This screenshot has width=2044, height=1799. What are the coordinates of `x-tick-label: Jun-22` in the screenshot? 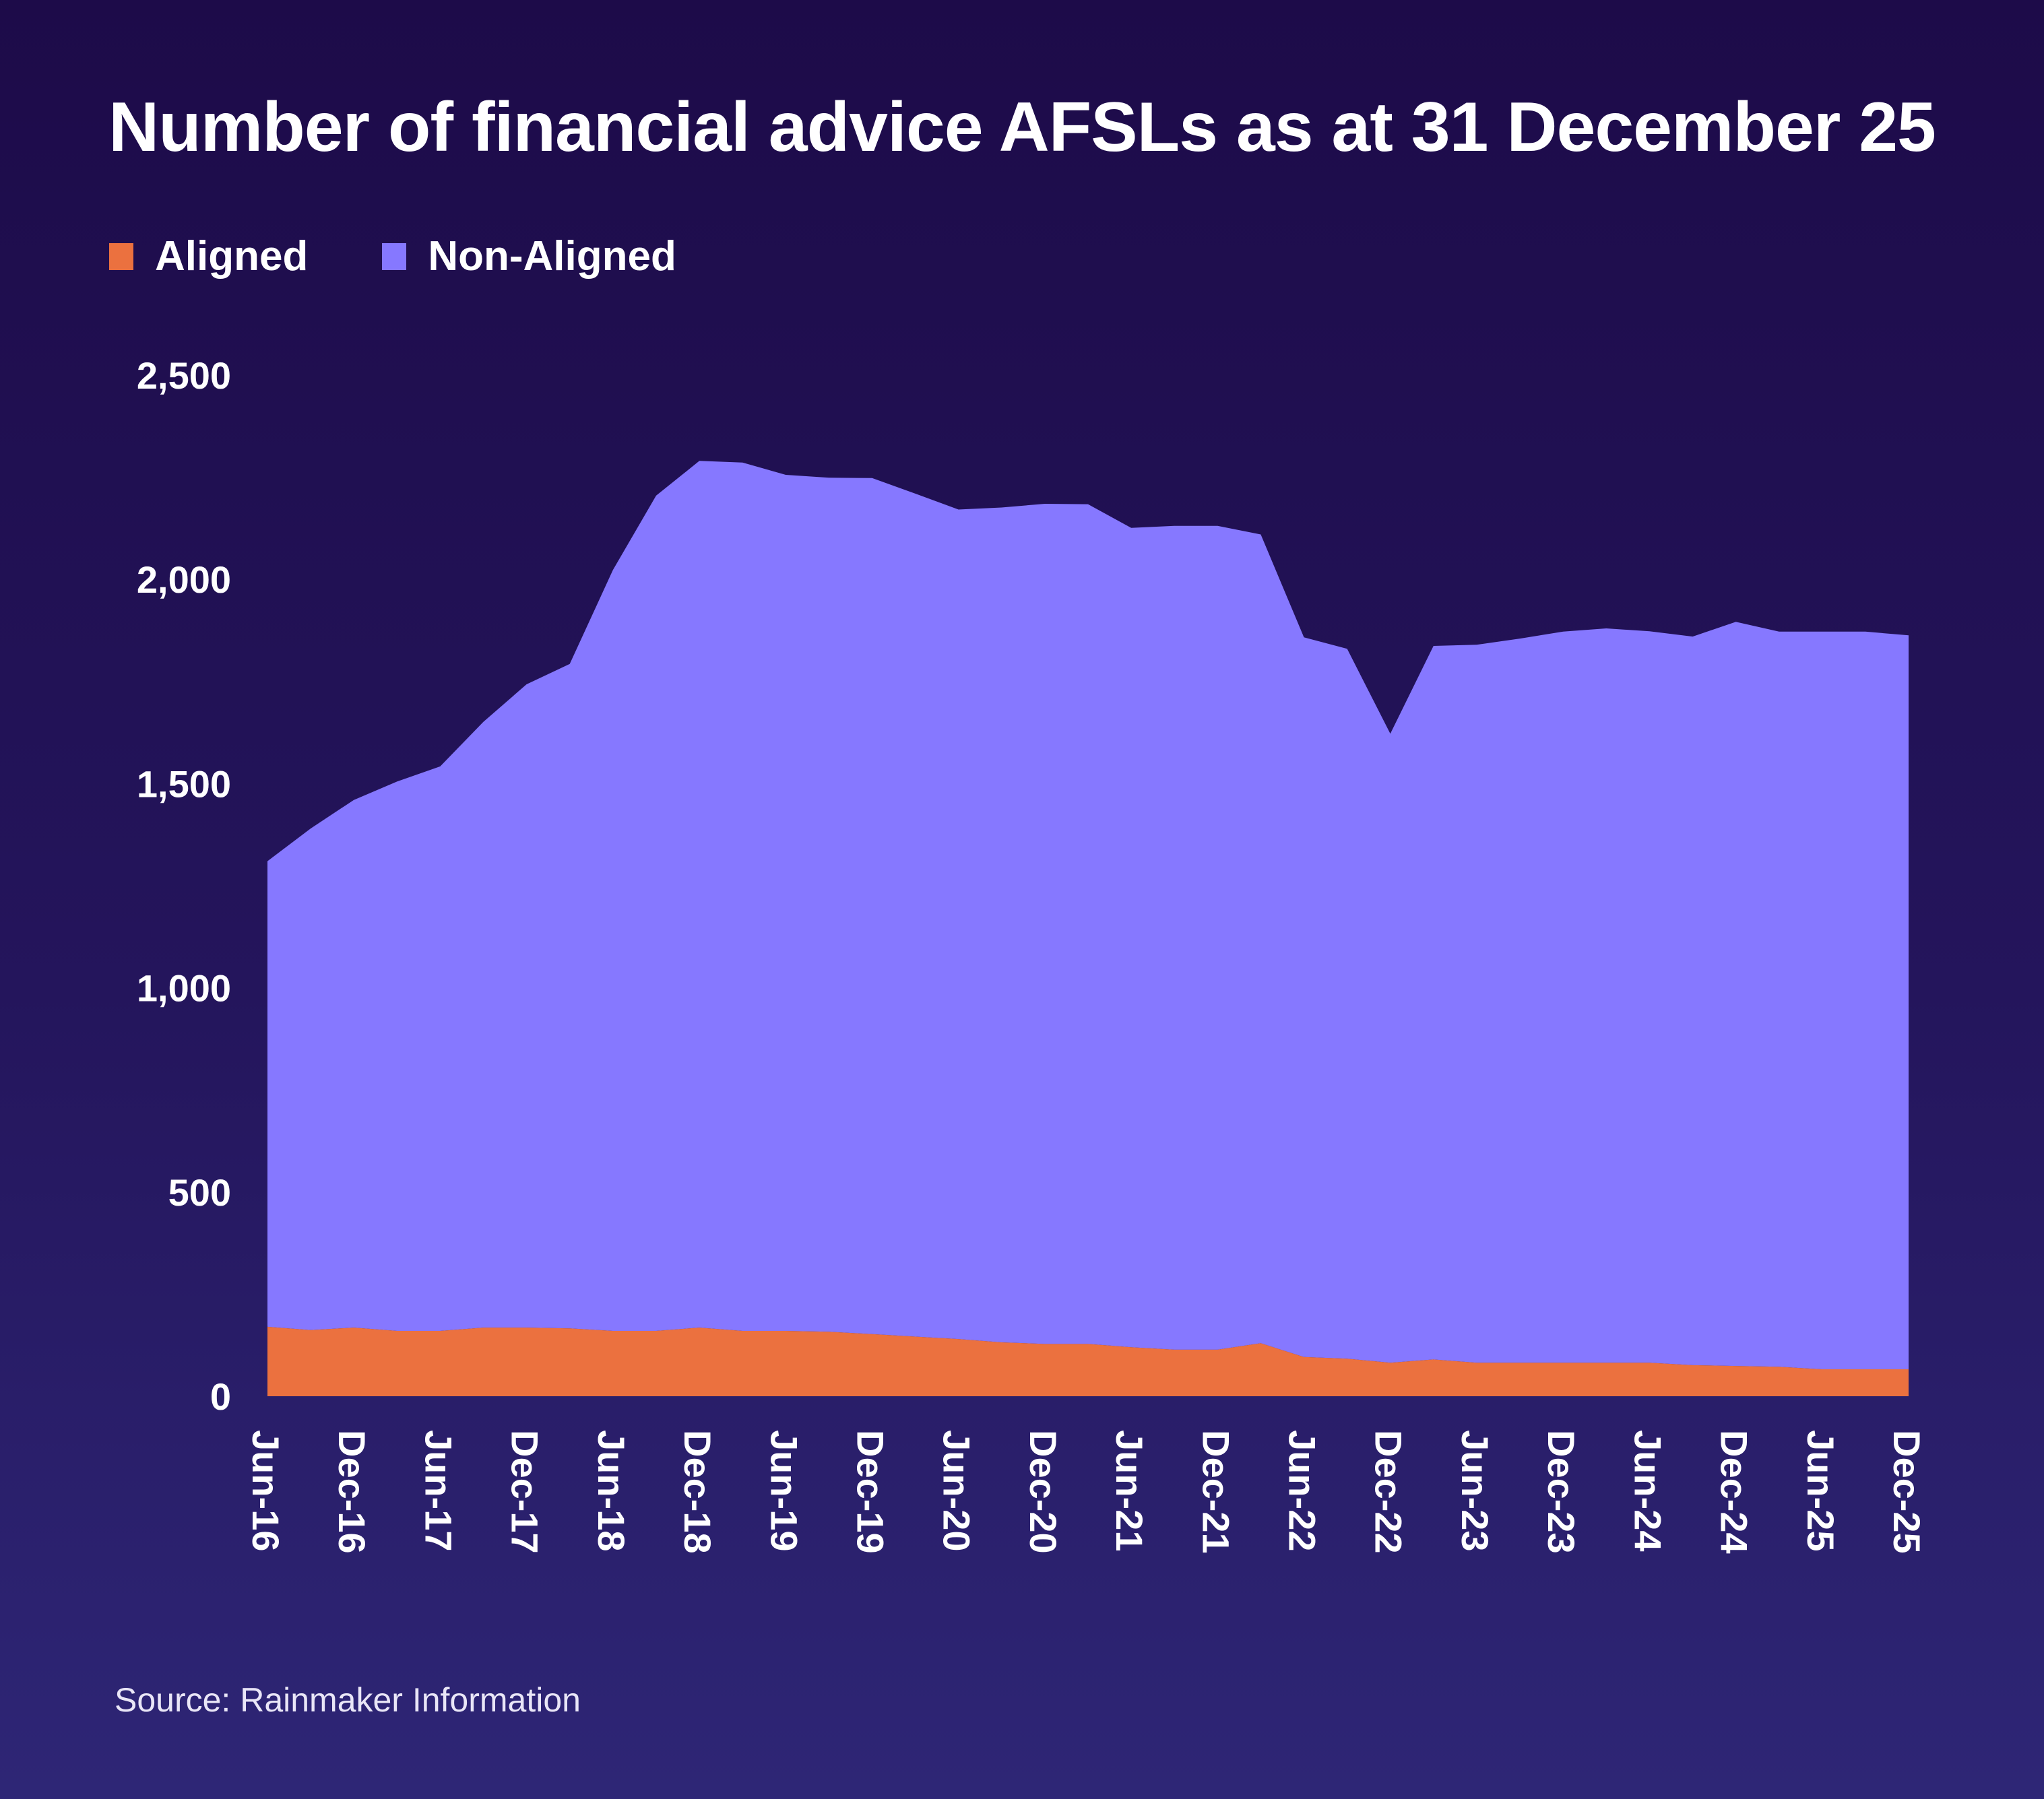 It's located at (1302, 1491).